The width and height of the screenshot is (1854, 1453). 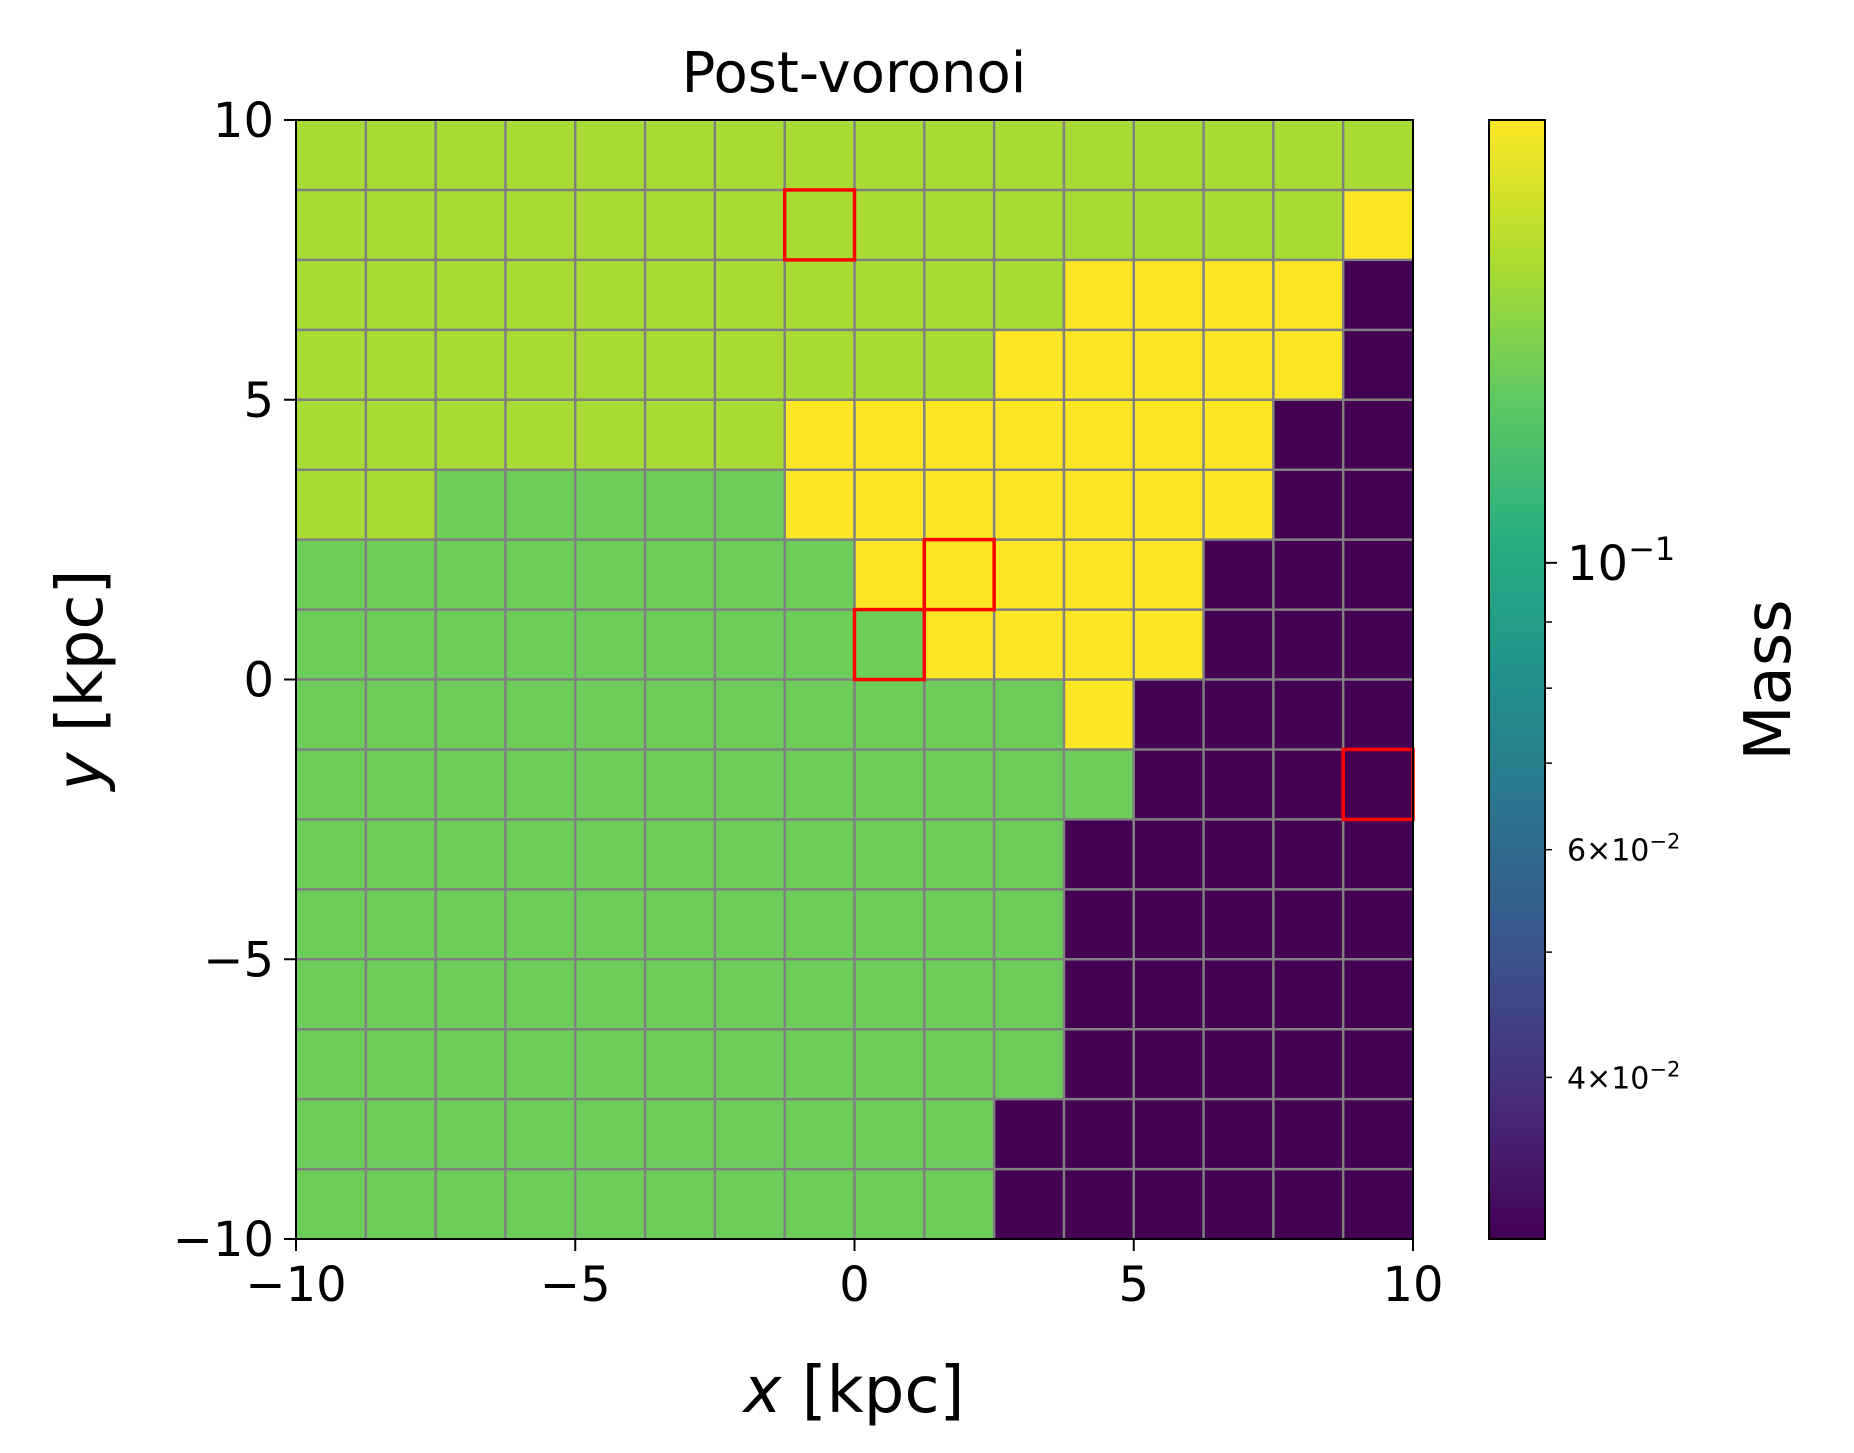 I want to click on highlighted-cells, so click(x=1098, y=505).